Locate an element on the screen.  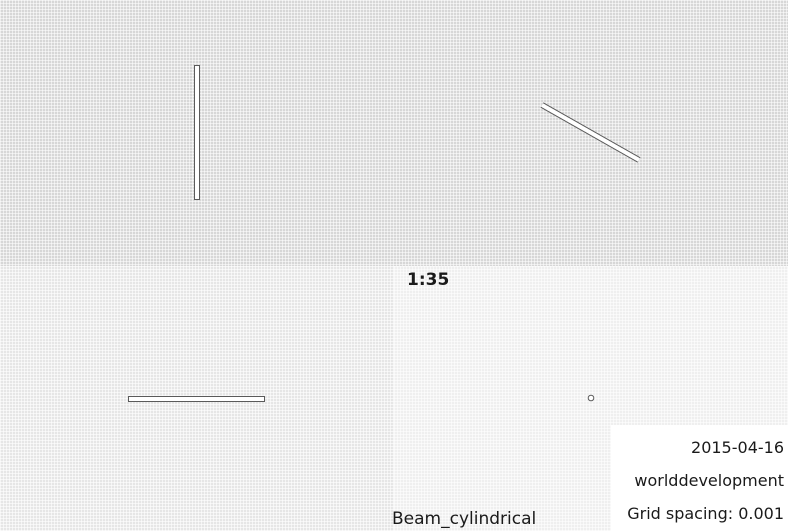
beam-horizontal-view is located at coordinates (196, 399).